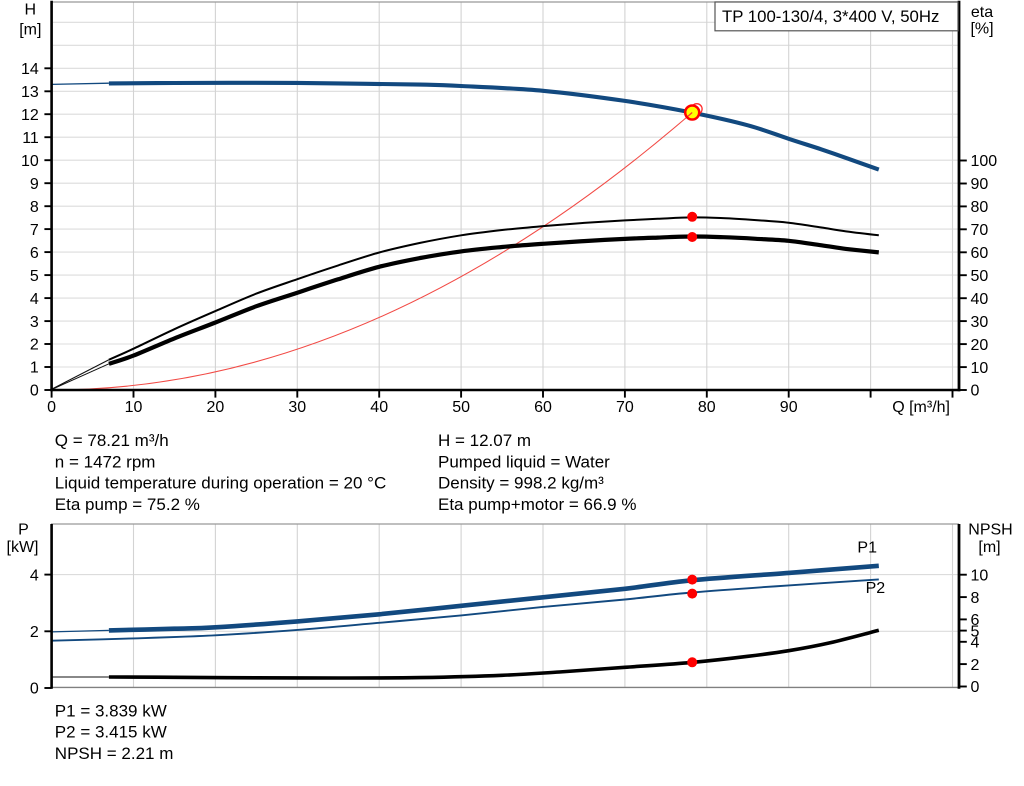 This screenshot has height=786, width=1024. Describe the element at coordinates (876, 588) in the screenshot. I see `svg-text: P2` at that location.